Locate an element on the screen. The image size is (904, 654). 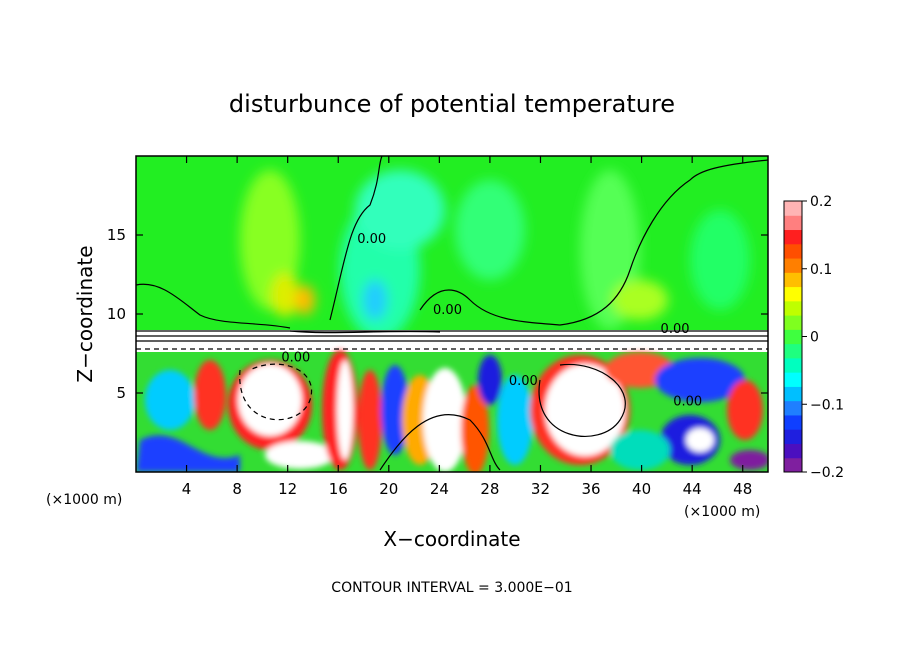
colorbar is located at coordinates (793, 336).